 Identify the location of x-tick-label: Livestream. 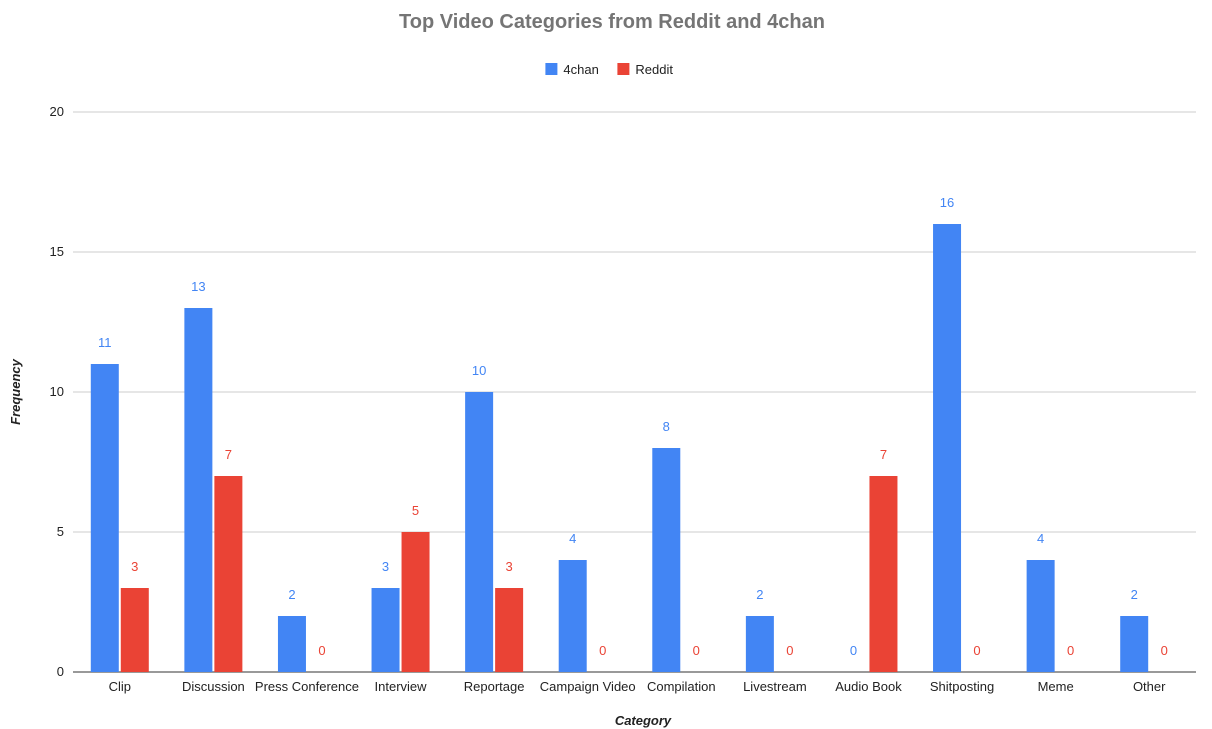
(775, 686).